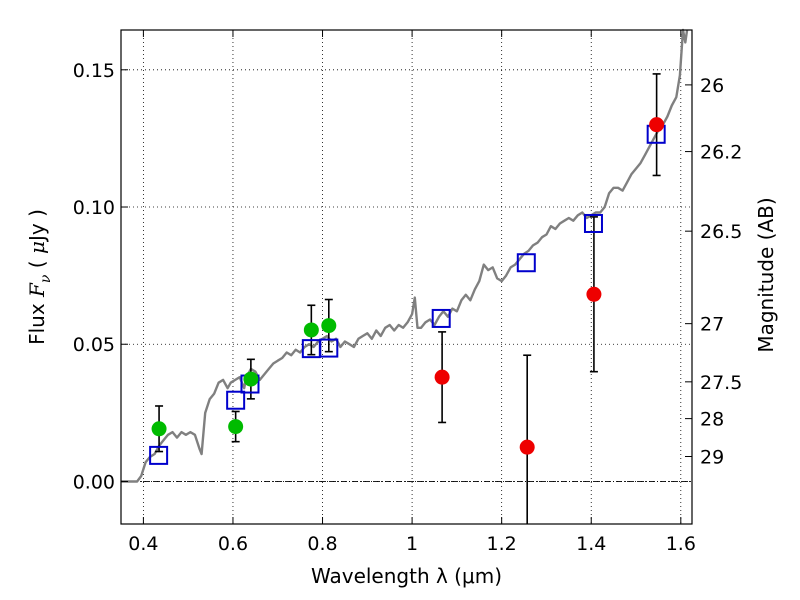 The image size is (800, 600). I want to click on y-axis-label-prefix: Flux, so click(37, 321).